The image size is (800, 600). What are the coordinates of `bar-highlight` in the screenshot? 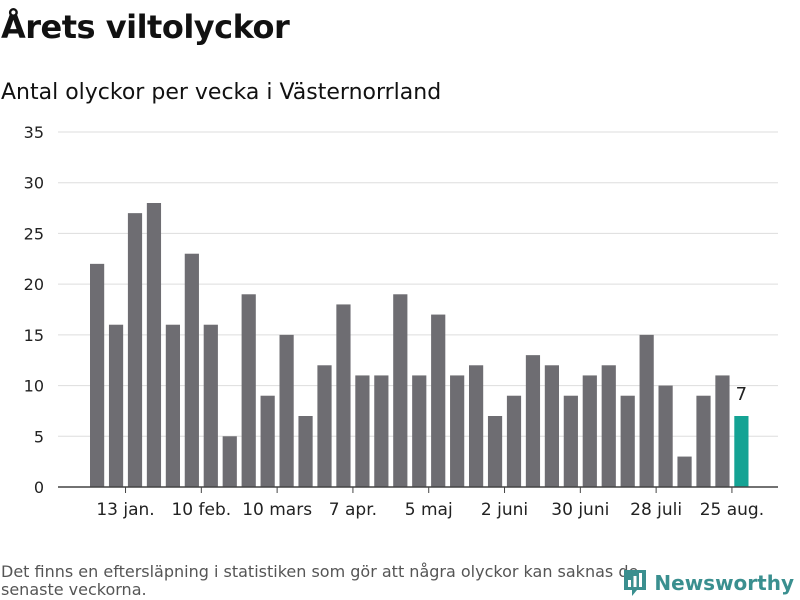 It's located at (741, 451).